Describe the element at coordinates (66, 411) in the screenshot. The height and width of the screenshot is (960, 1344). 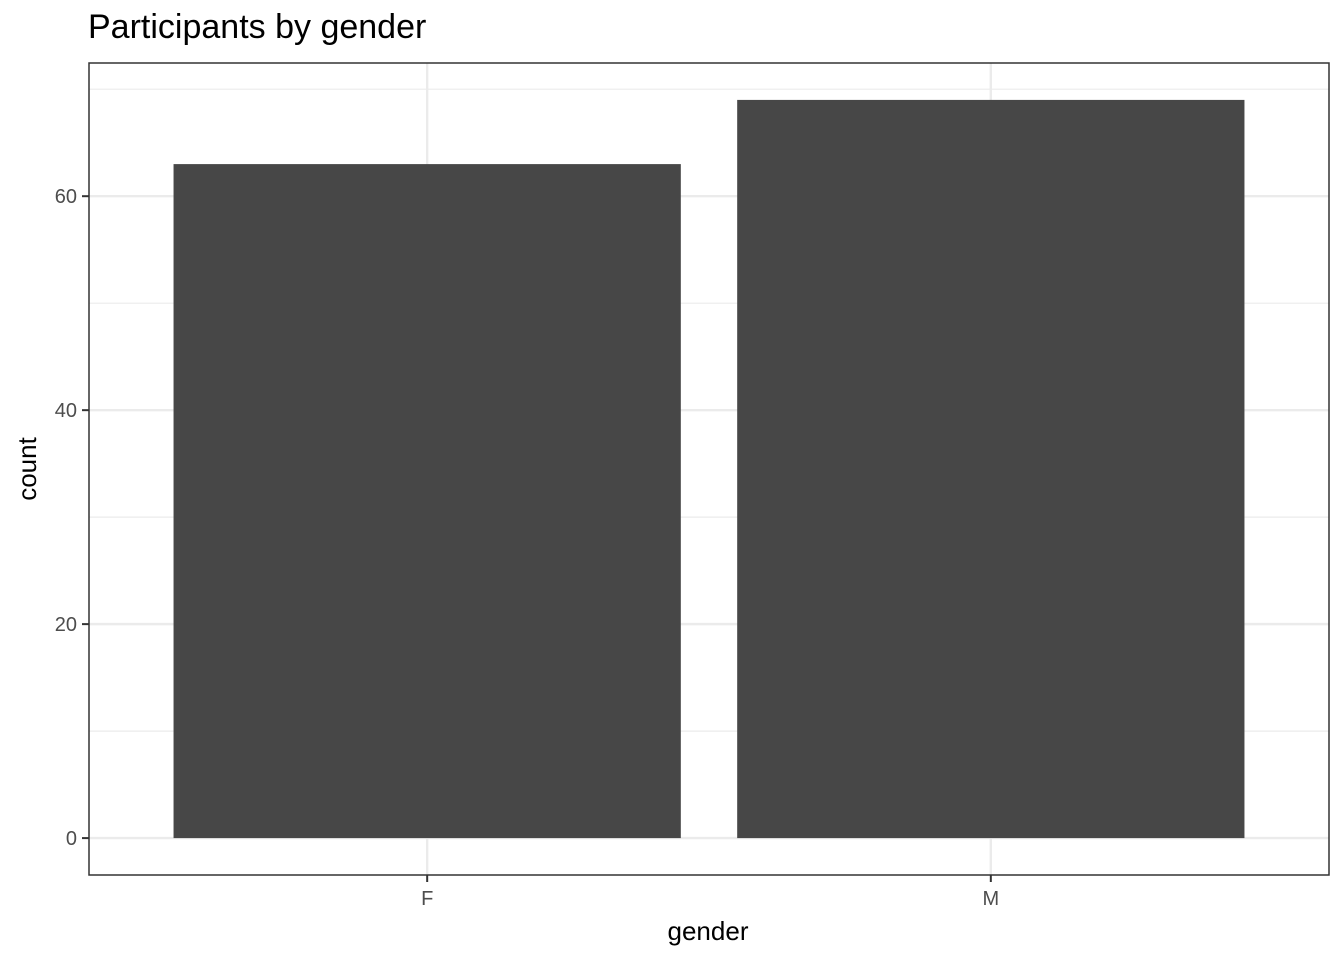
I see `y-tick-label: 40` at that location.